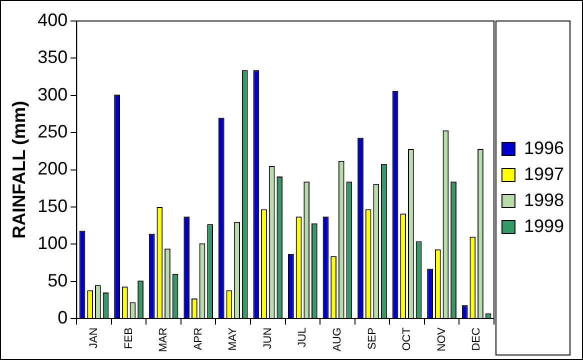  Describe the element at coordinates (164, 340) in the screenshot. I see `x-tick-label: MAR` at that location.